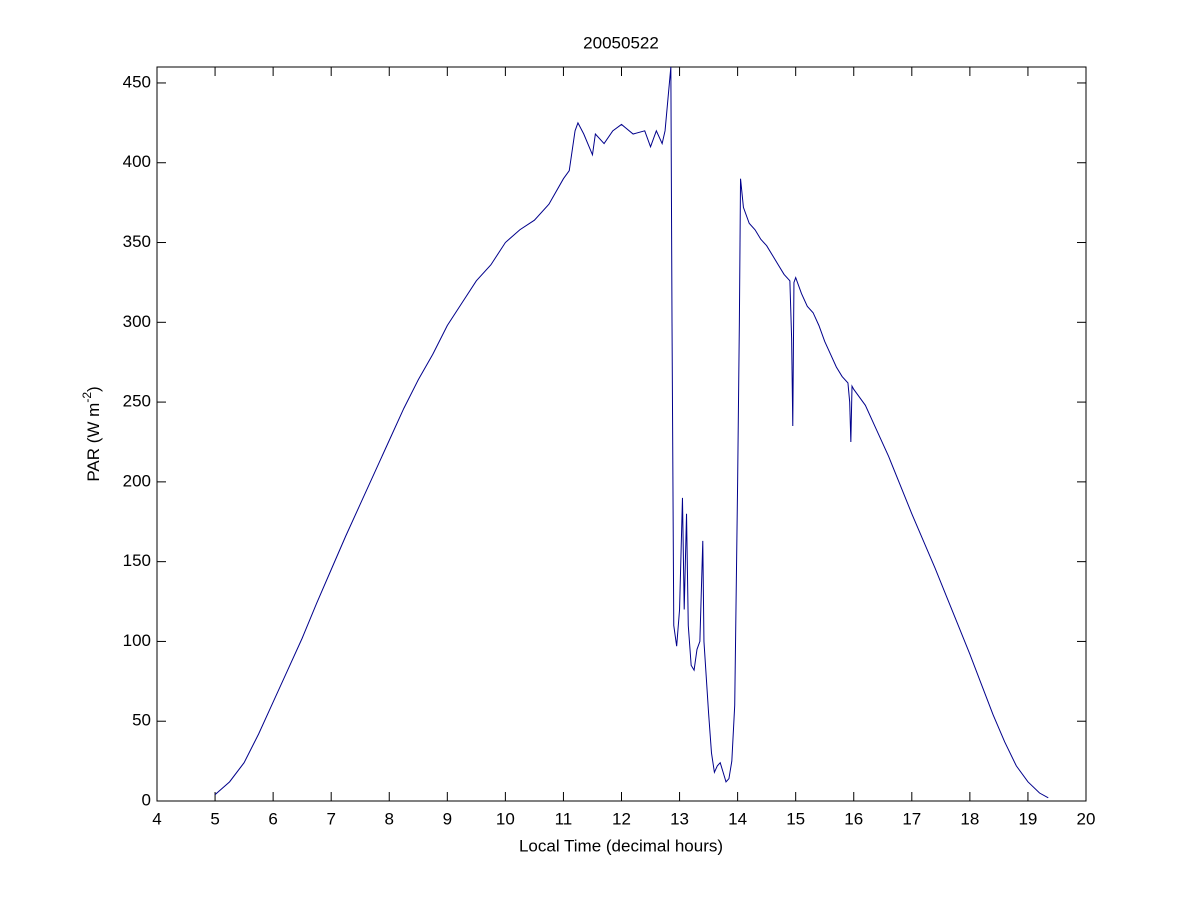 The image size is (1200, 905). What do you see at coordinates (330, 818) in the screenshot?
I see `x-tick-label: 7` at bounding box center [330, 818].